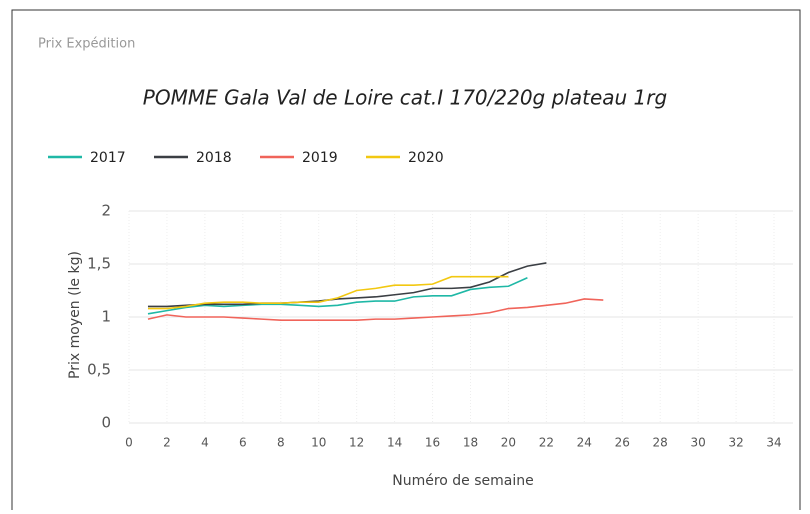 The height and width of the screenshot is (514, 810). Describe the element at coordinates (205, 443) in the screenshot. I see `x-tick-label: 4` at that location.